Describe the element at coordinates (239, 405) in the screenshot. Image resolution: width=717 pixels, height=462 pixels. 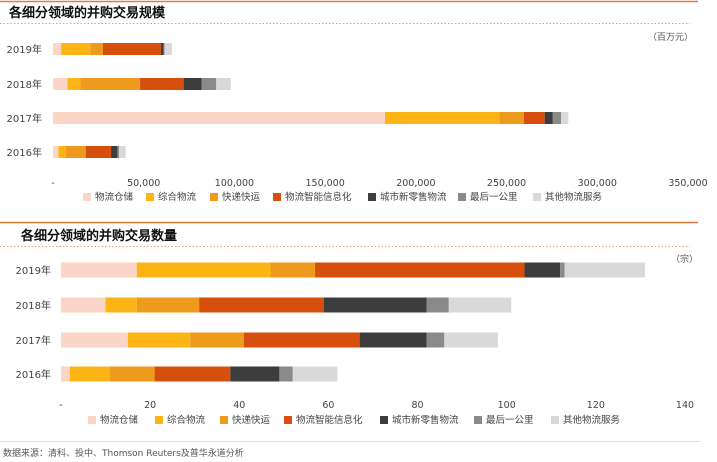
I see `x-tick-label: 40` at that location.